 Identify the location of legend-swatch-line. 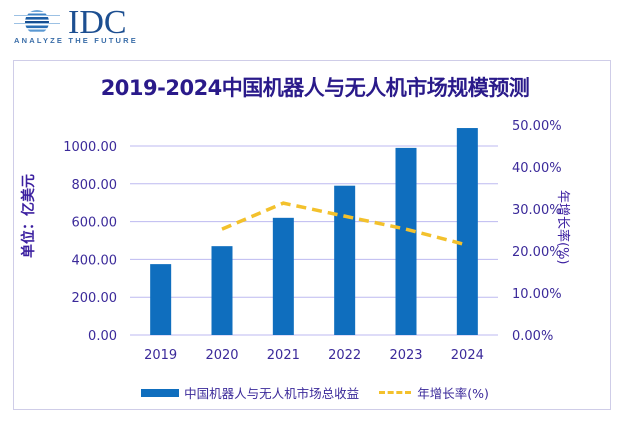
(395, 392).